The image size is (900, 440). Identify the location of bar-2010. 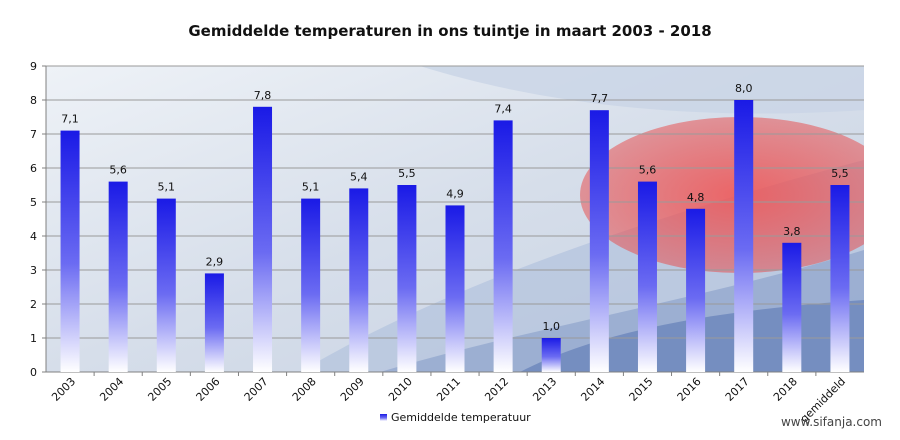
(407, 278).